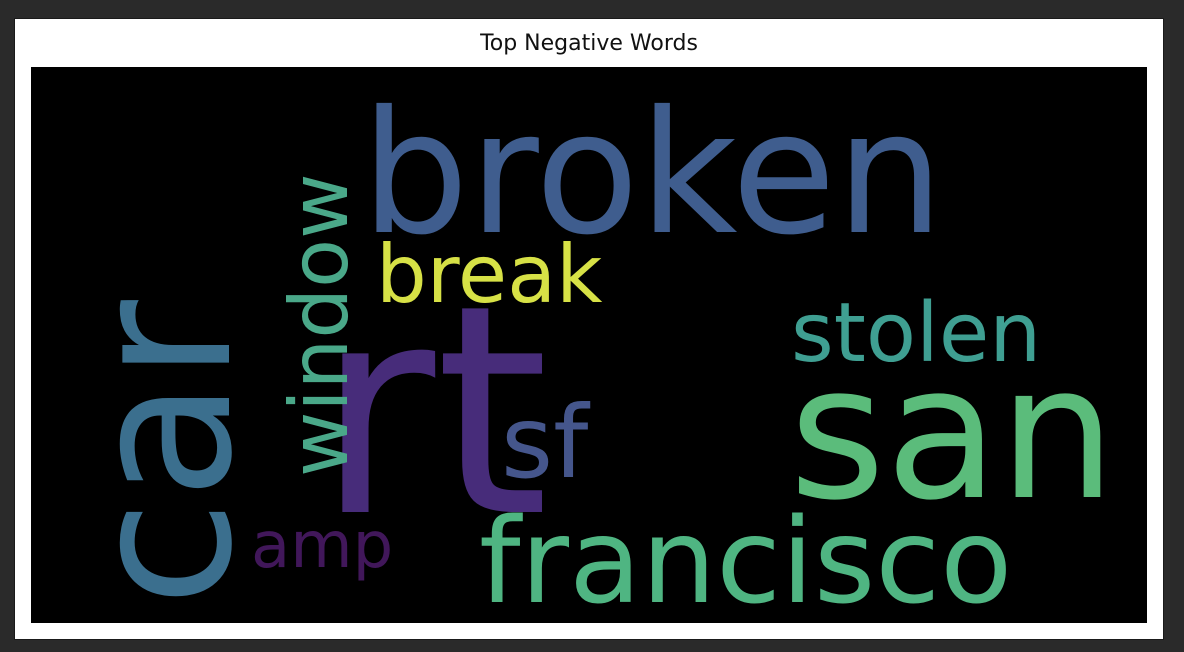 The height and width of the screenshot is (652, 1184). Describe the element at coordinates (432, 412) in the screenshot. I see `word-rt: rt` at that location.